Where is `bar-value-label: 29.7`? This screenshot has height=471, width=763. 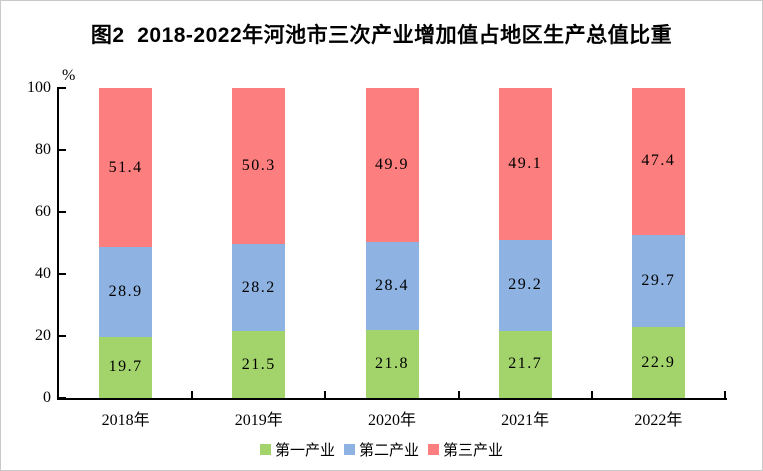
bar-value-label: 29.7 is located at coordinates (658, 280).